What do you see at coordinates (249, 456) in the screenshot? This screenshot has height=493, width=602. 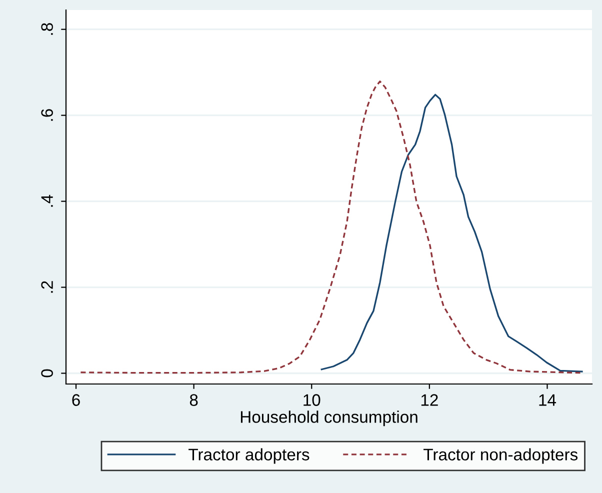 I see `legend-label: Tractor adopters` at bounding box center [249, 456].